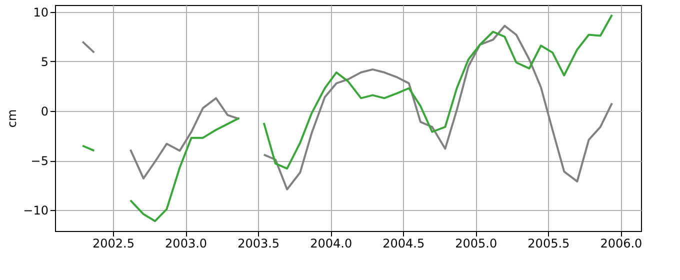 This screenshot has width=680, height=280. I want to click on x-tick-label: 2005.0, so click(476, 243).